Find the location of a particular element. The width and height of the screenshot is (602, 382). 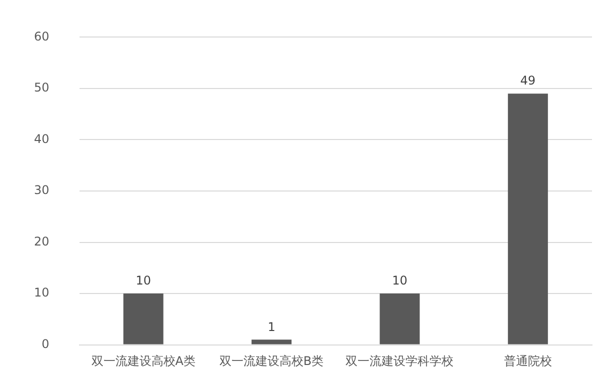

y-tick-label: 40 is located at coordinates (42, 139).